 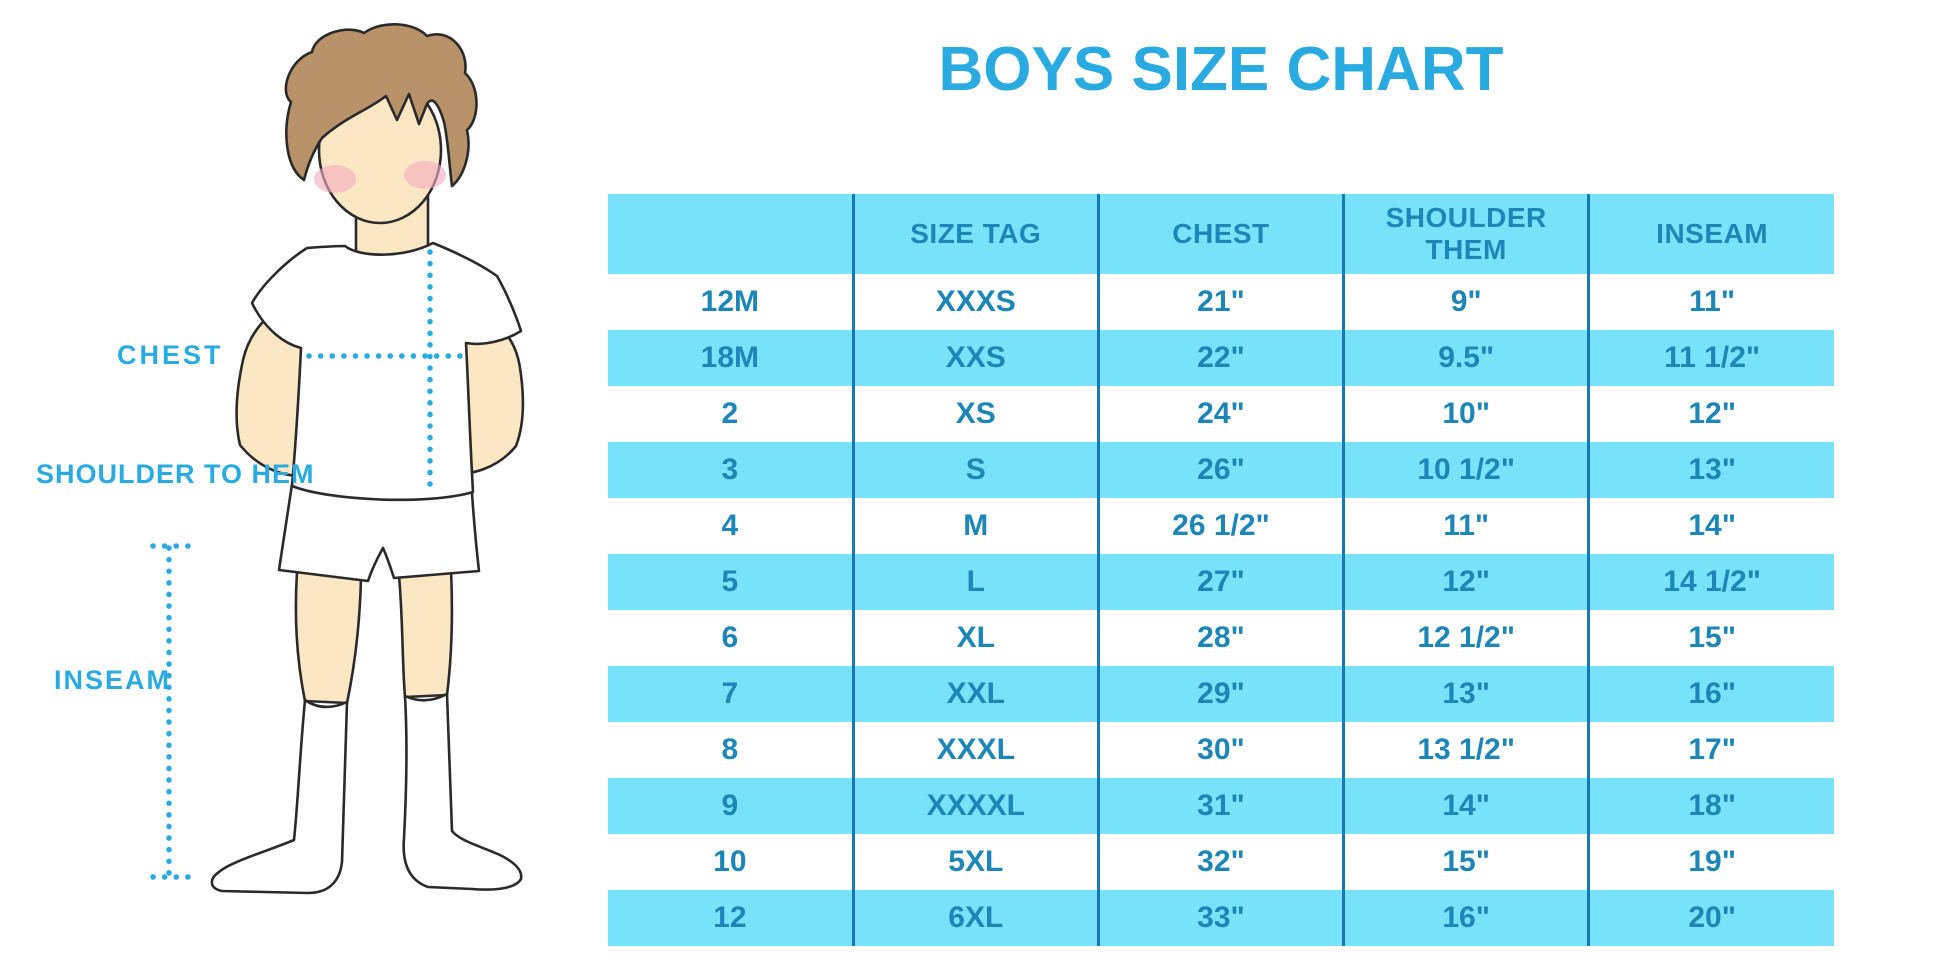 What do you see at coordinates (379, 529) in the screenshot?
I see `boy-shorts` at bounding box center [379, 529].